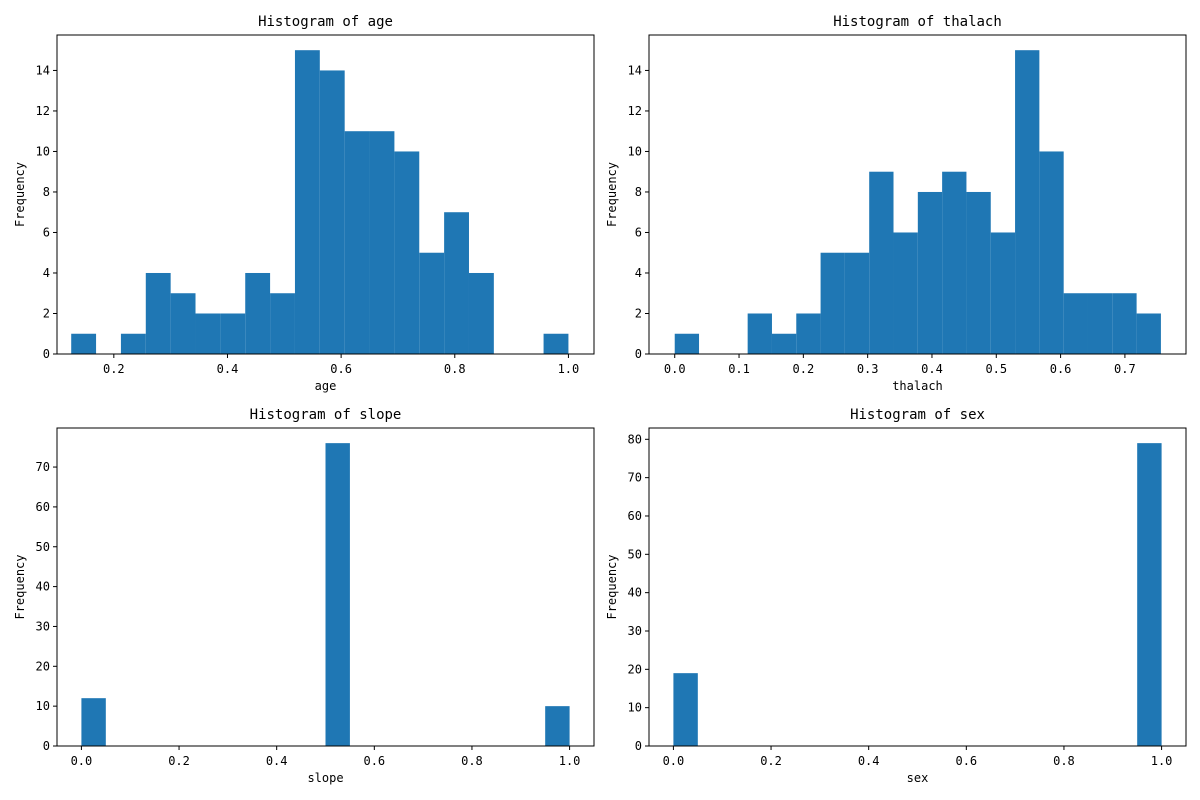 The width and height of the screenshot is (1200, 800). Describe the element at coordinates (326, 415) in the screenshot. I see `chart-title: Histogram of slope` at that location.